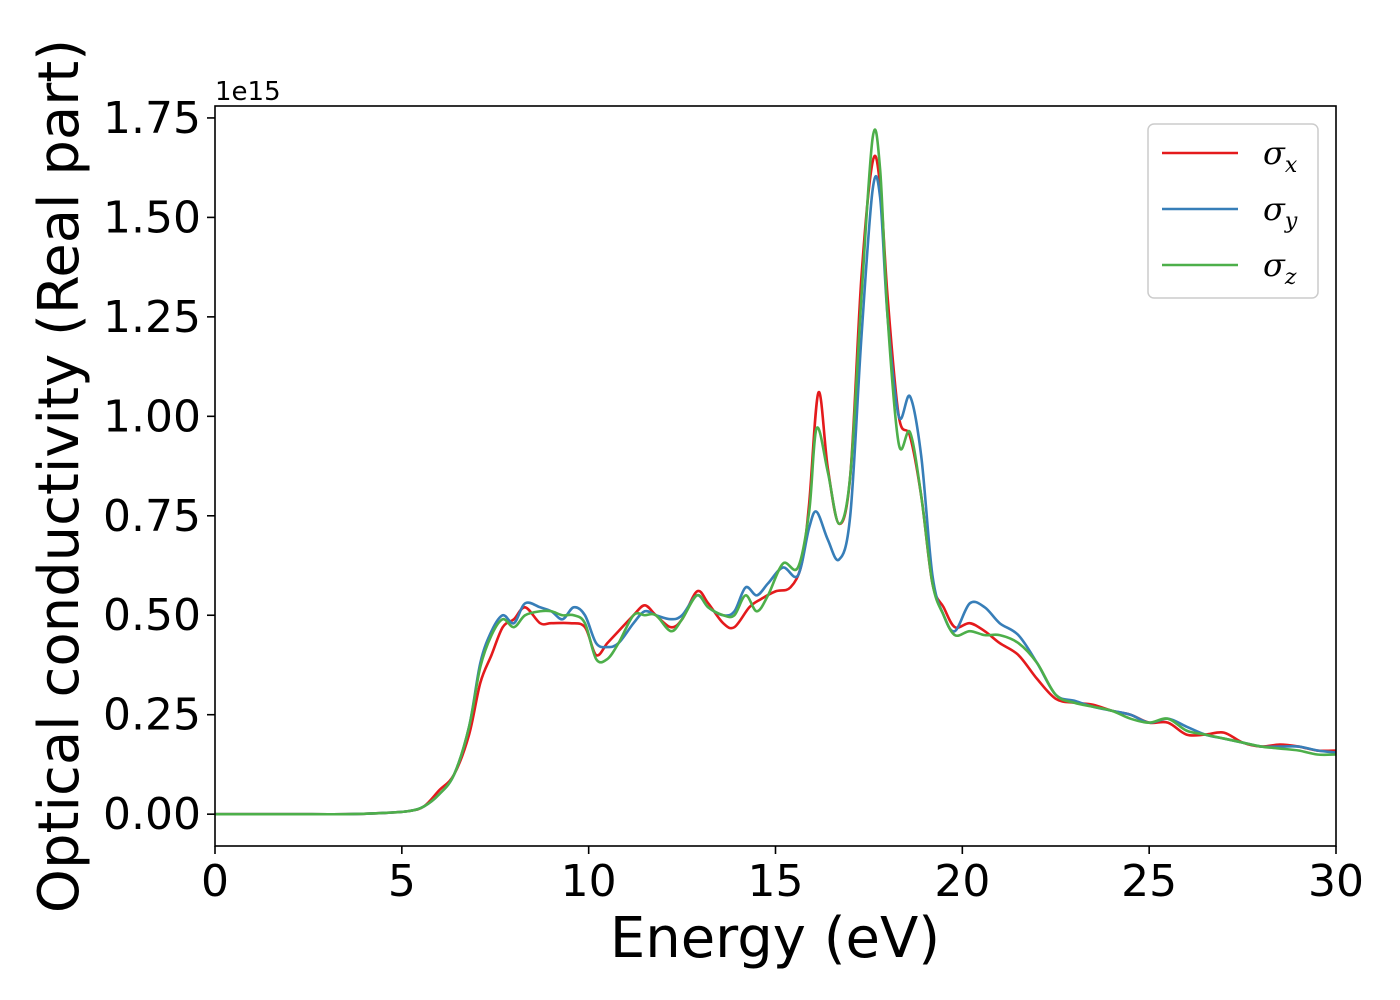 The image size is (1400, 1000). I want to click on y-tick-label: 1.00, so click(152, 416).